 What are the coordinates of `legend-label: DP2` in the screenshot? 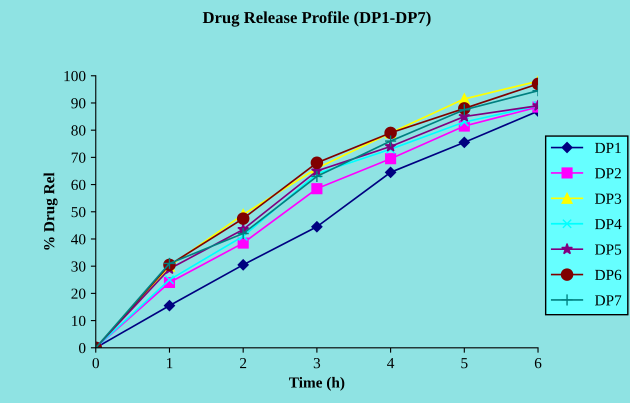 It's located at (607, 173).